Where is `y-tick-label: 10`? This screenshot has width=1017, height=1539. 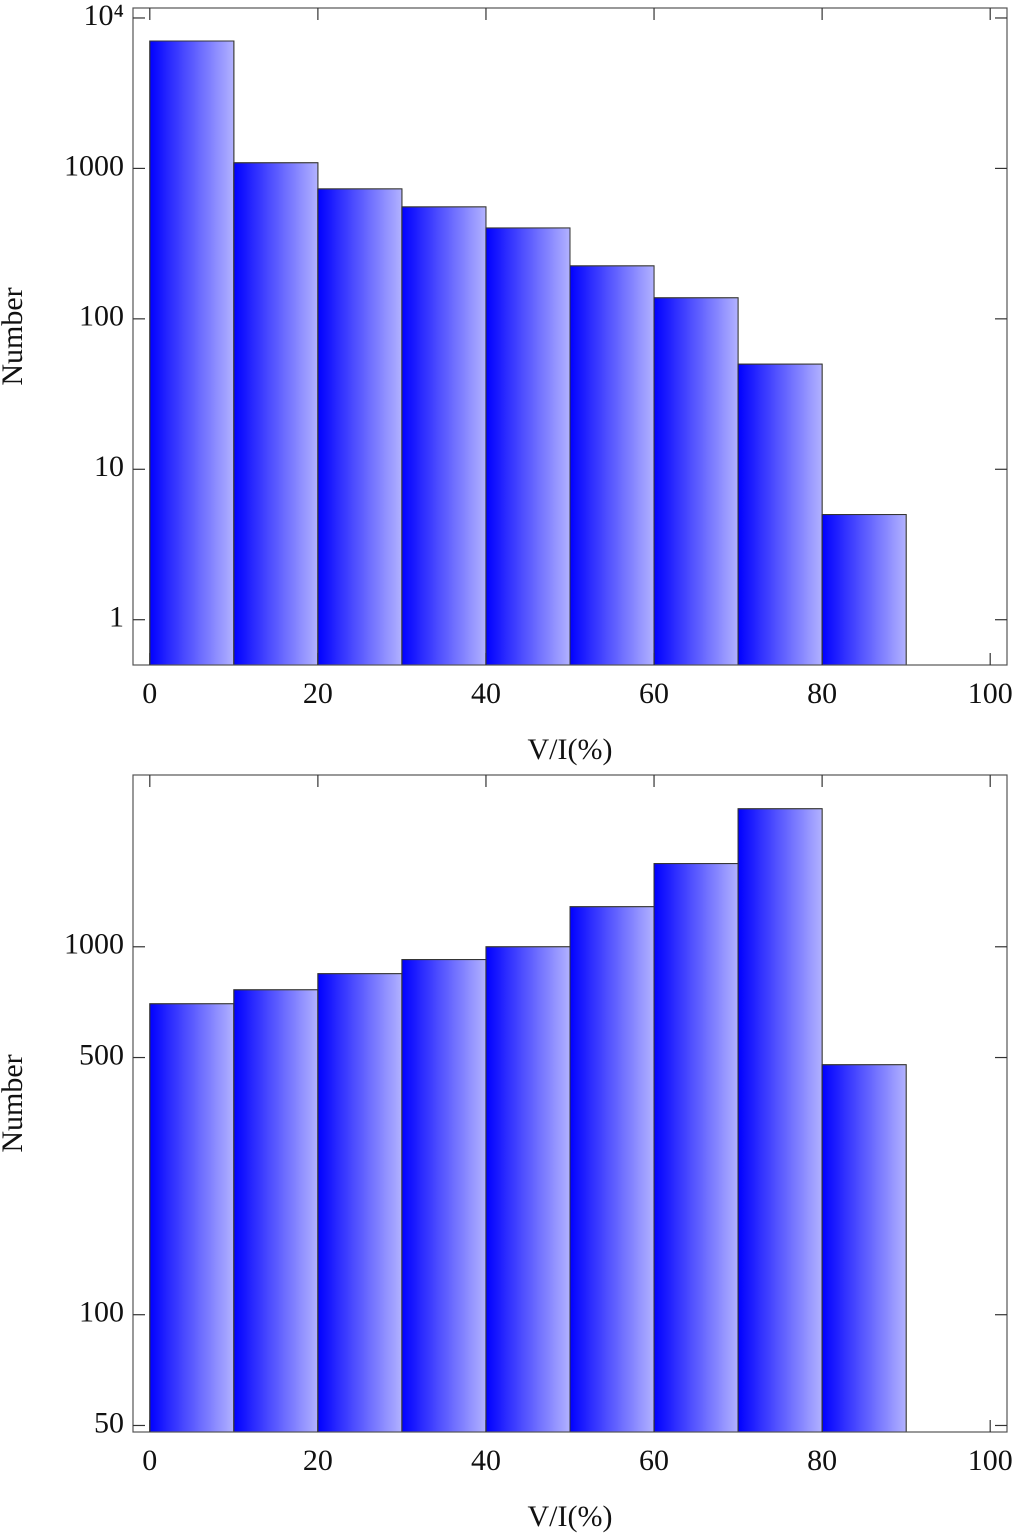 y-tick-label: 10 is located at coordinates (109, 466).